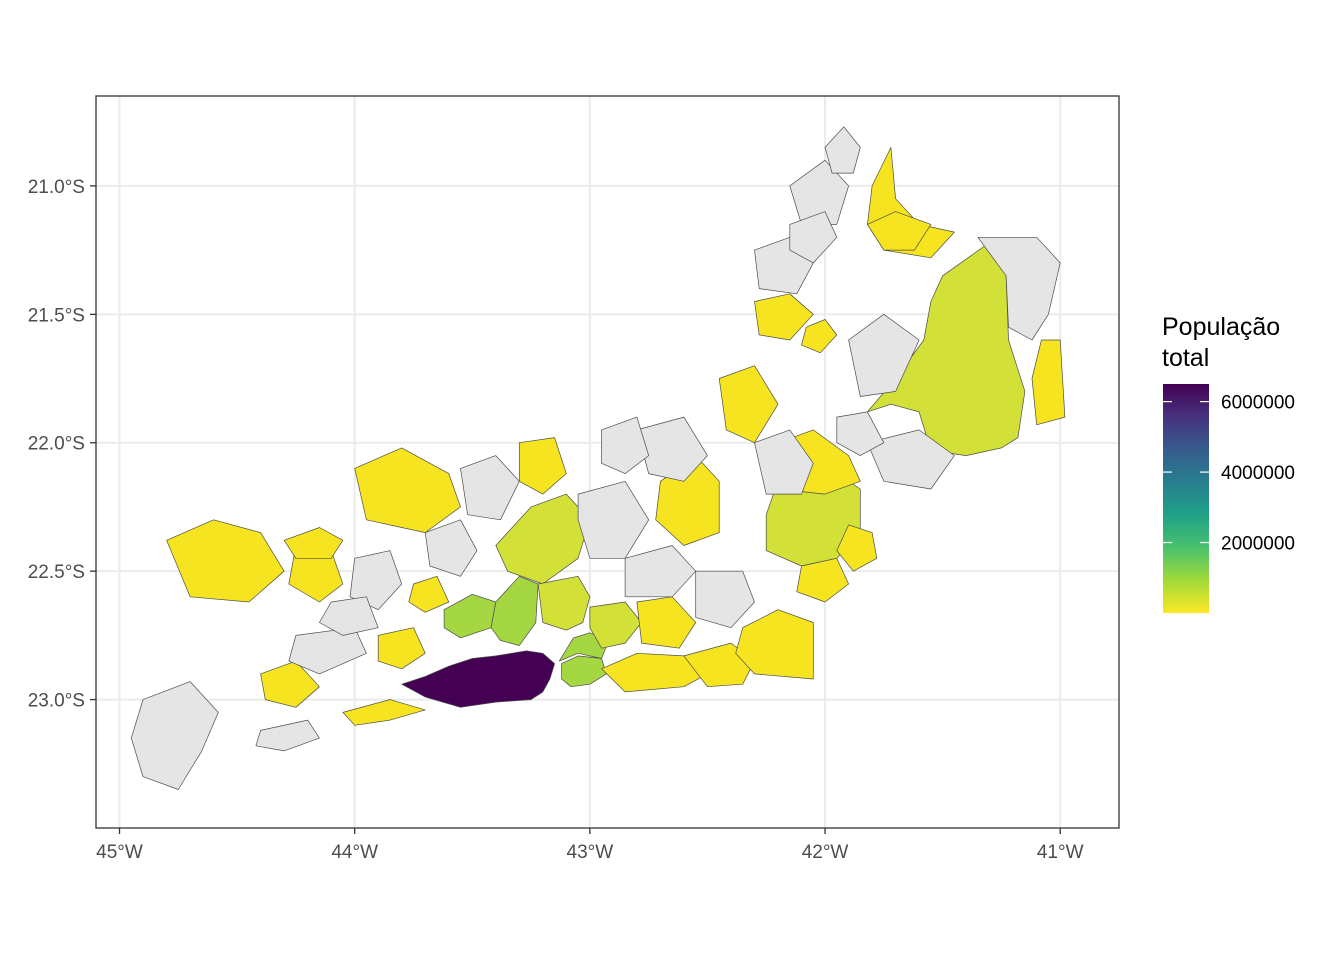  What do you see at coordinates (1186, 498) in the screenshot?
I see `legend-colorbar` at bounding box center [1186, 498].